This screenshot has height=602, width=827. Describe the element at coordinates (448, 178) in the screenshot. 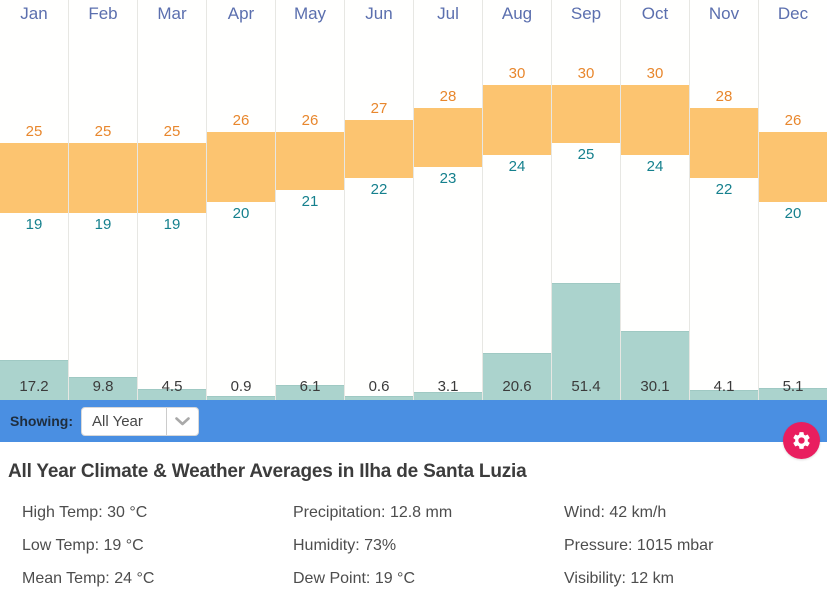

I see `low-temp-label: 23` at that location.